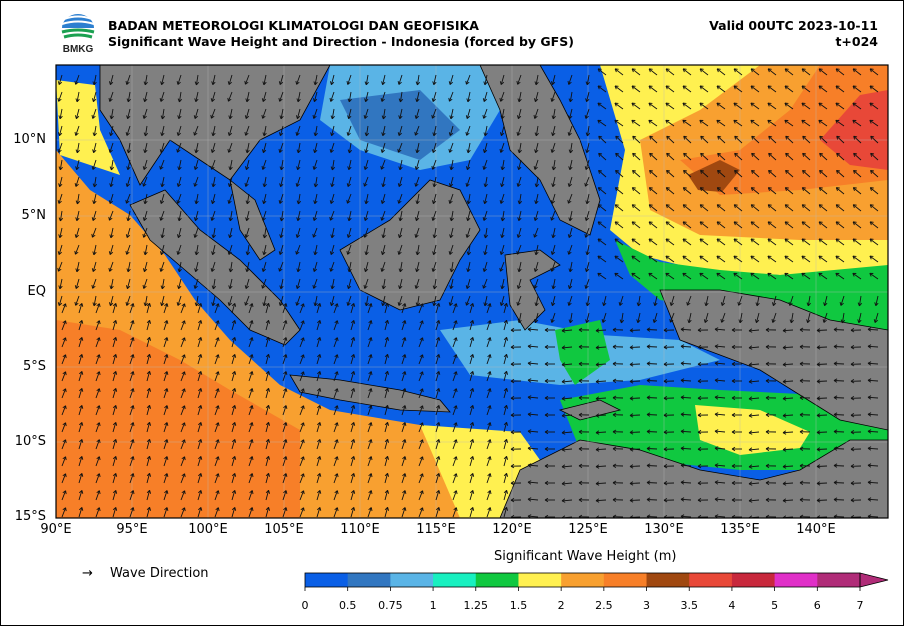 The width and height of the screenshot is (904, 626). Describe the element at coordinates (476, 605) in the screenshot. I see `colorbar-tick-label: 1.25` at that location.